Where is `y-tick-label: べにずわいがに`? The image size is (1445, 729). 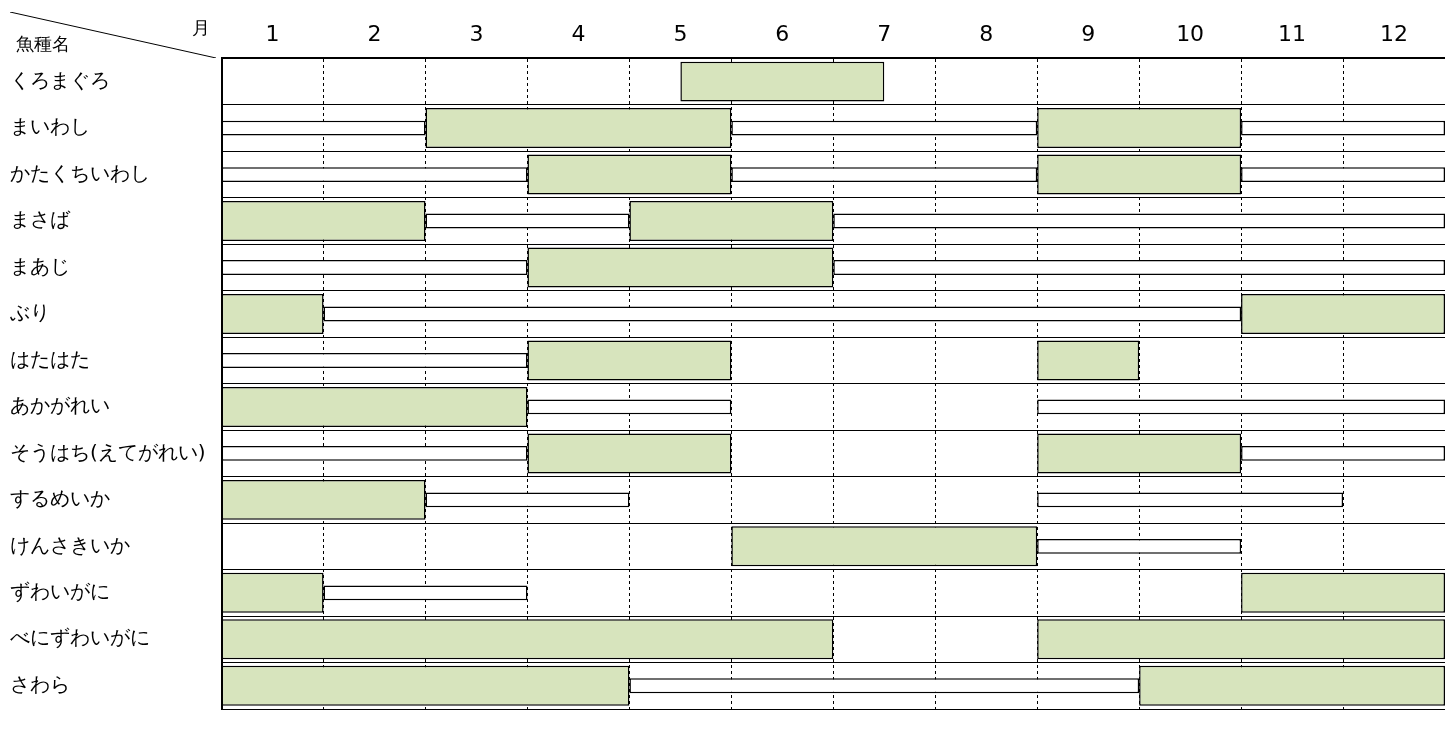 y-tick-label: べにずわいがに is located at coordinates (80, 637).